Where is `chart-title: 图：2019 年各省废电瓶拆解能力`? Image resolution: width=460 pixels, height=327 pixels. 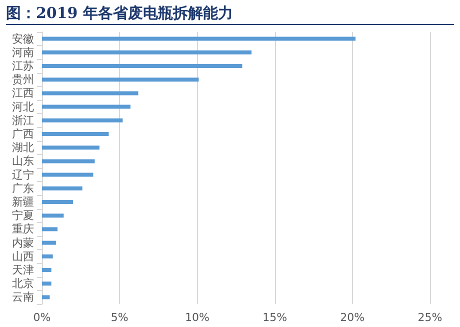 chart-title: 图：2019 年各省废电瓶拆解能力 is located at coordinates (230, 13).